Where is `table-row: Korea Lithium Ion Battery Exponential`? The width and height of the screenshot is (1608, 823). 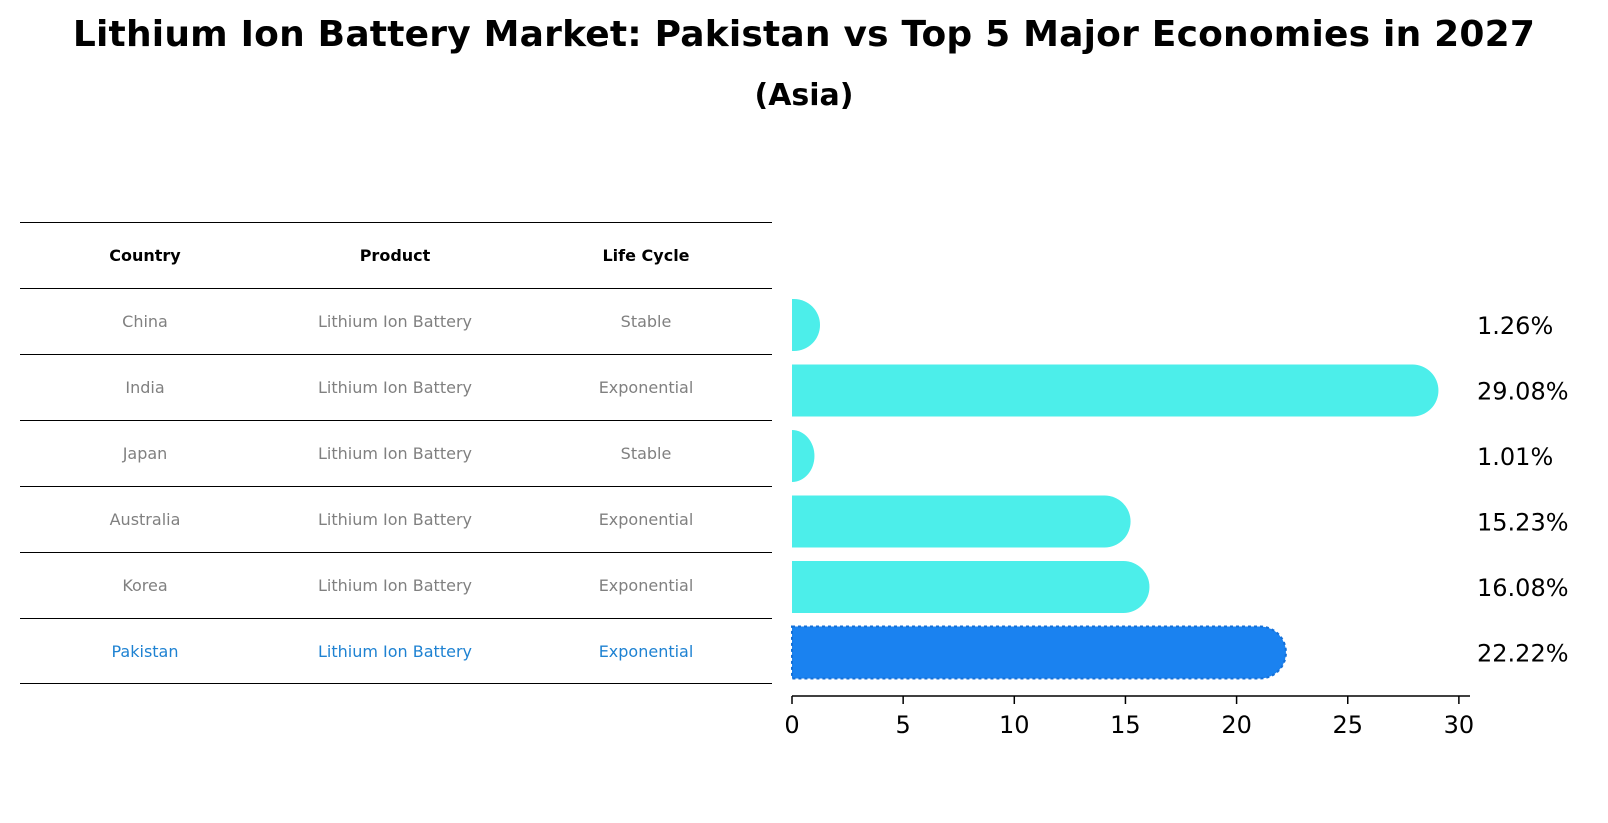 table-row: Korea Lithium Ion Battery Exponential is located at coordinates (396, 585).